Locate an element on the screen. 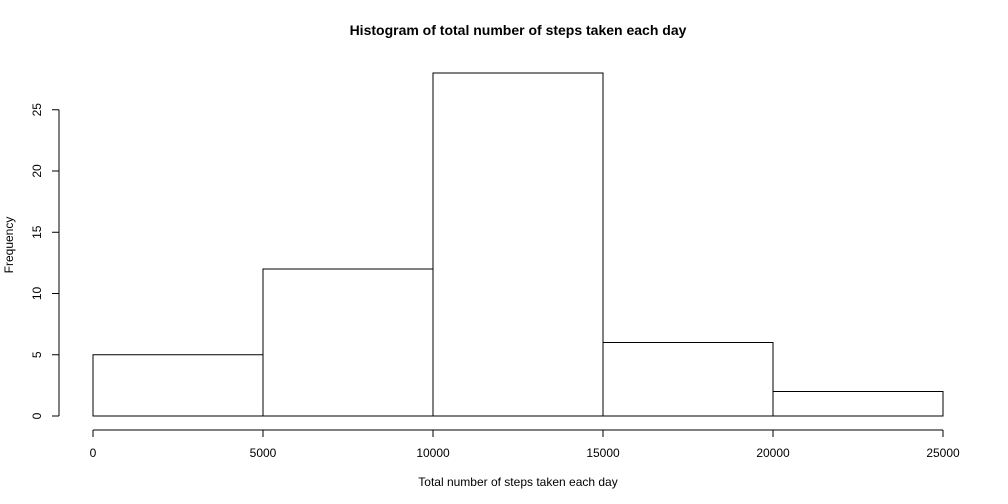  x-tick-label: 5000 is located at coordinates (263, 453).